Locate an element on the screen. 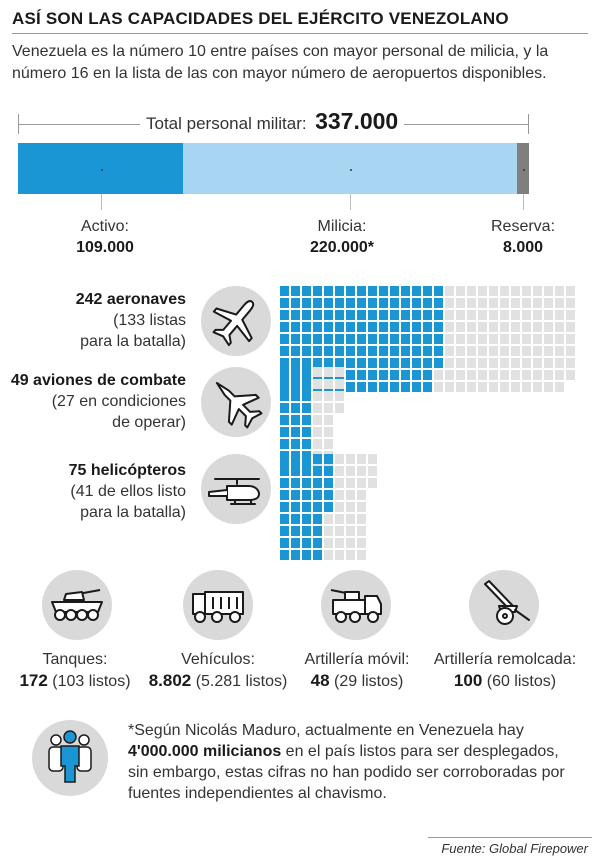 This screenshot has height=864, width=600. towed-artillery-name: Artillería remolcada: is located at coordinates (505, 659).